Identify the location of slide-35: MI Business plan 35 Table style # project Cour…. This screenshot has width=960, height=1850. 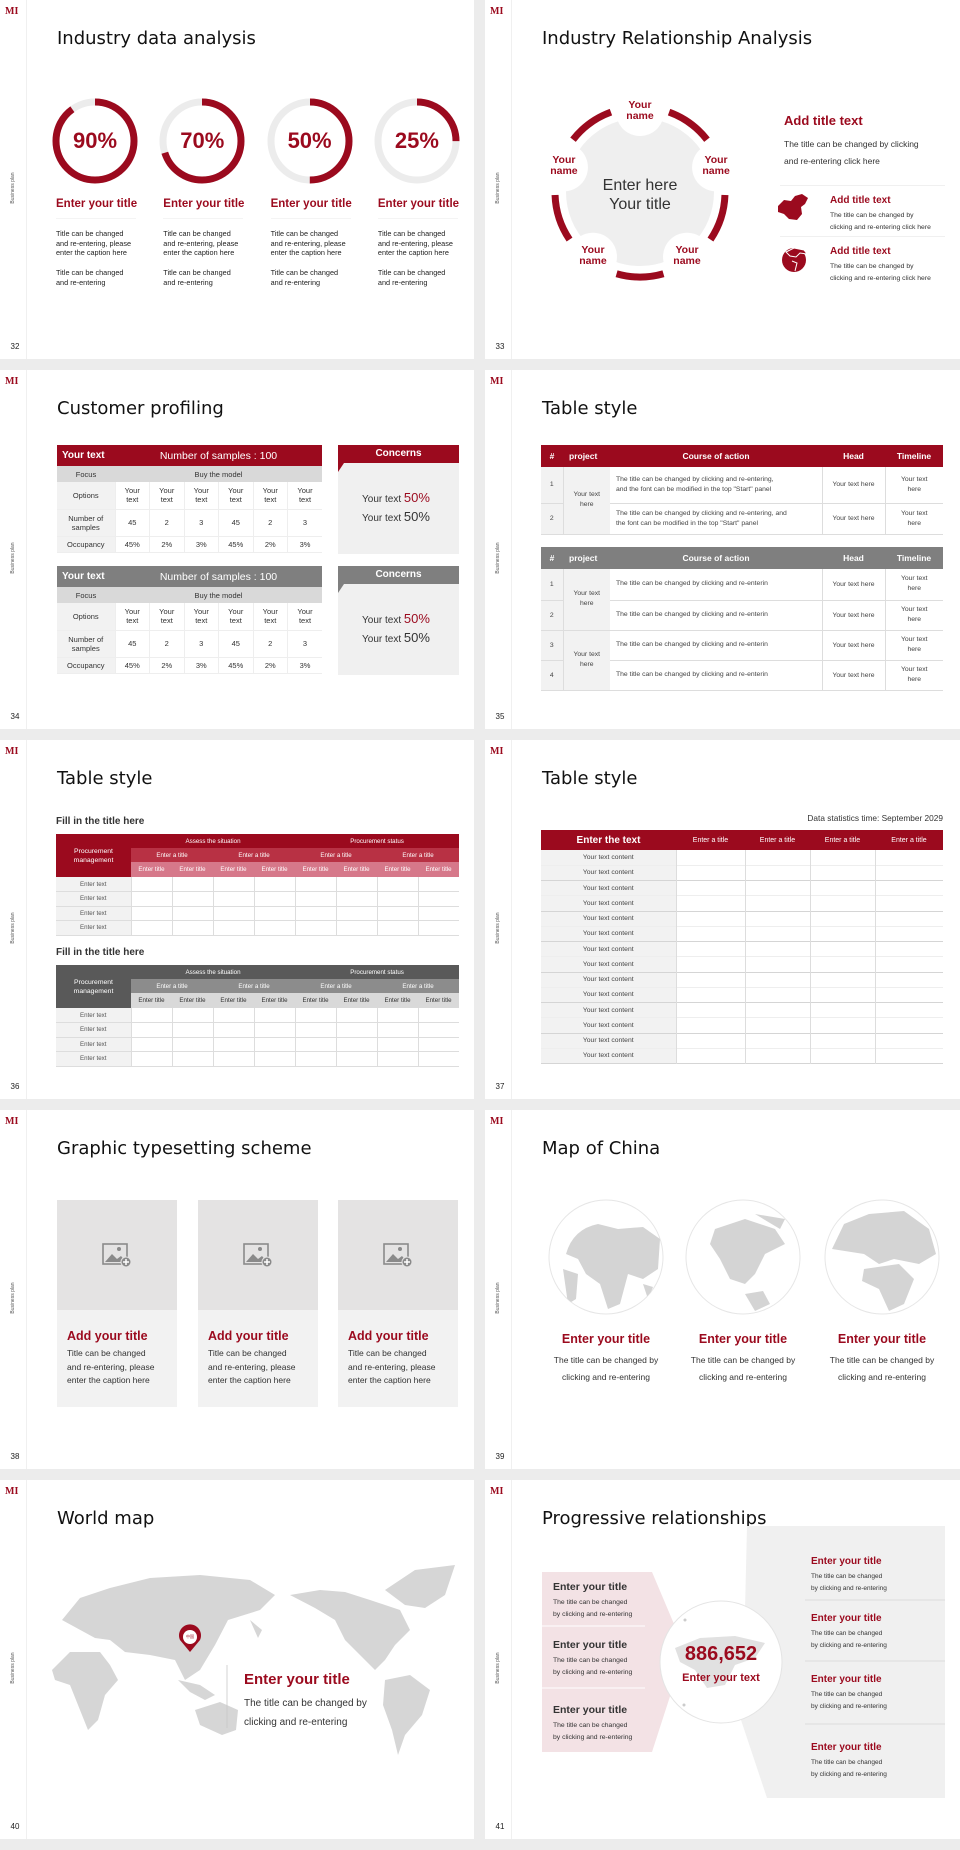
(722, 549).